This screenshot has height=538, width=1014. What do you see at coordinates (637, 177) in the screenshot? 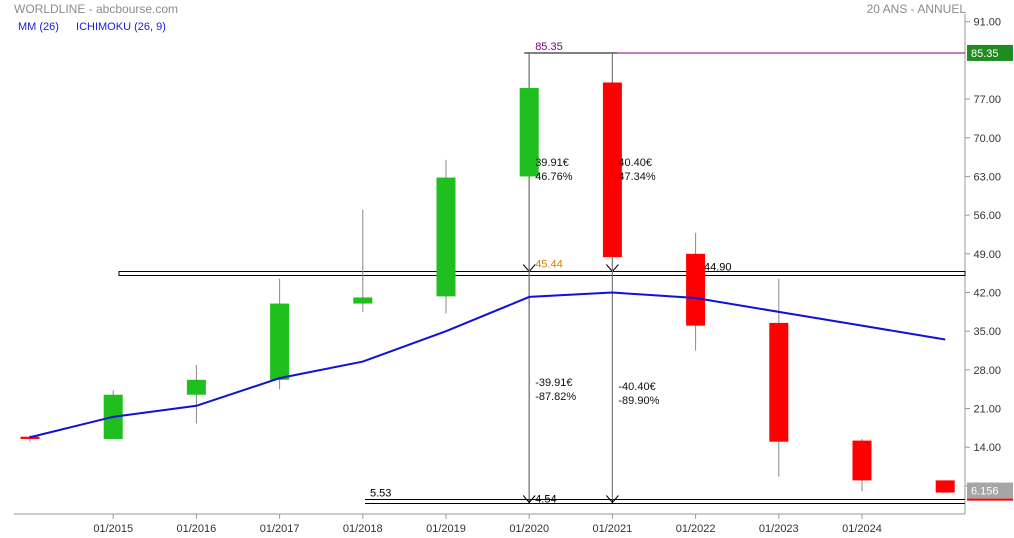
I see `c2021-up-pct: 47.34%` at bounding box center [637, 177].